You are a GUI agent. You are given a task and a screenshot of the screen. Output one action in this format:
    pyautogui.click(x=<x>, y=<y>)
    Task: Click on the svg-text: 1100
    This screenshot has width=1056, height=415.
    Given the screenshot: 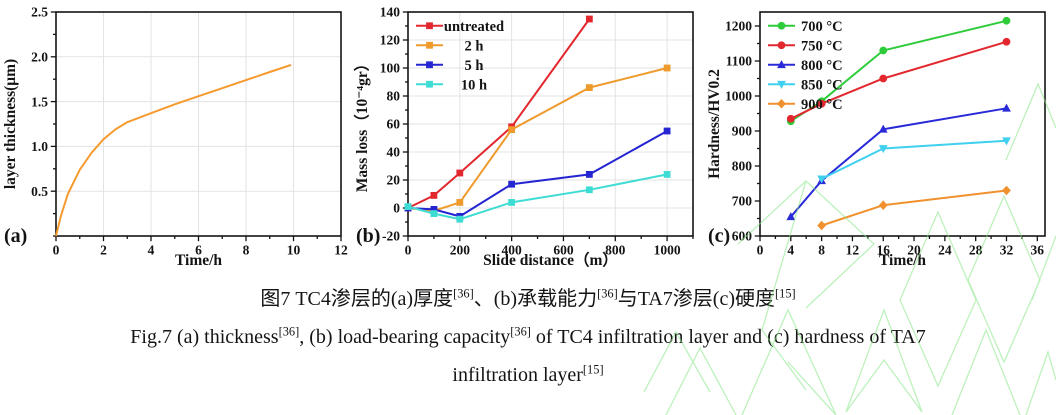 What is the action you would take?
    pyautogui.click(x=739, y=61)
    